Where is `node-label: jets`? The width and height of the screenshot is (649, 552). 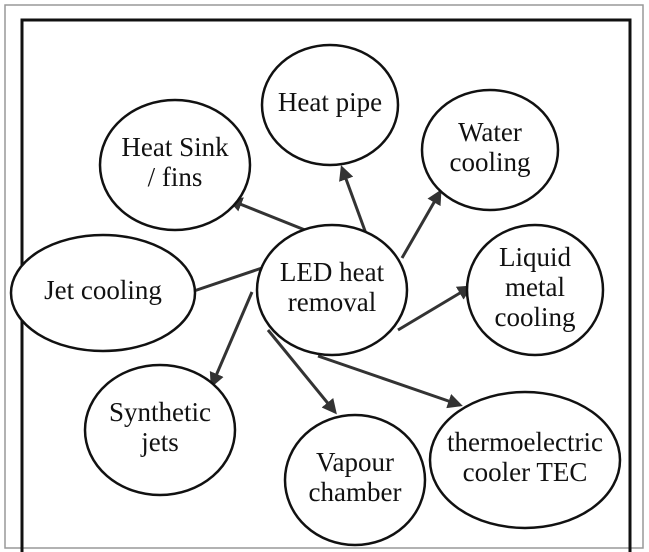
node-label: jets is located at coordinates (159, 442).